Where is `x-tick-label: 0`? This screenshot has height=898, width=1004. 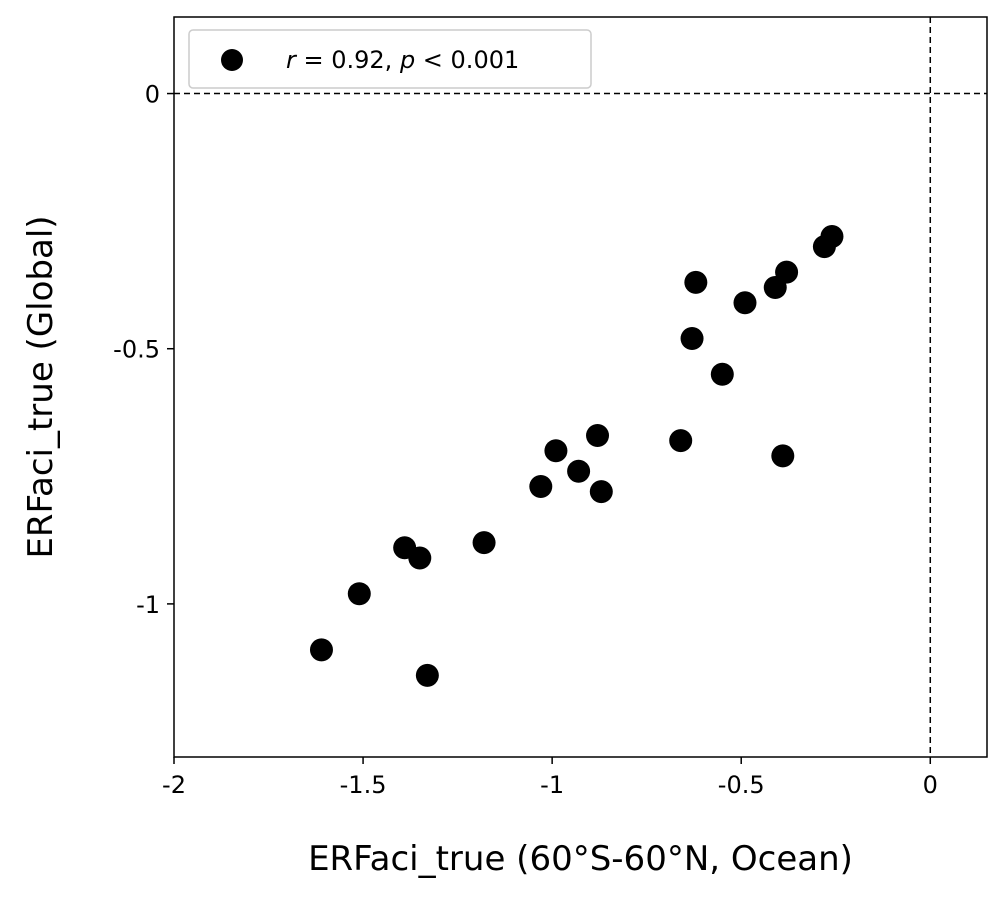 x-tick-label: 0 is located at coordinates (930, 785).